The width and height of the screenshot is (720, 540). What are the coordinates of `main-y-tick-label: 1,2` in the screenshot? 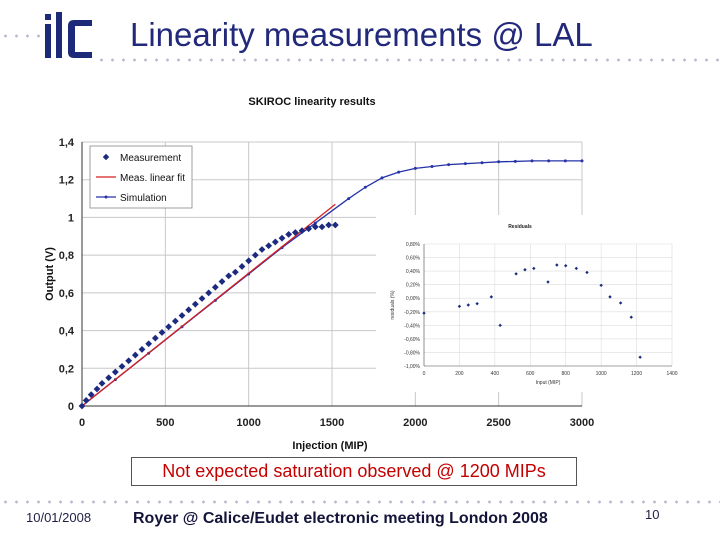 It's located at (66, 181).